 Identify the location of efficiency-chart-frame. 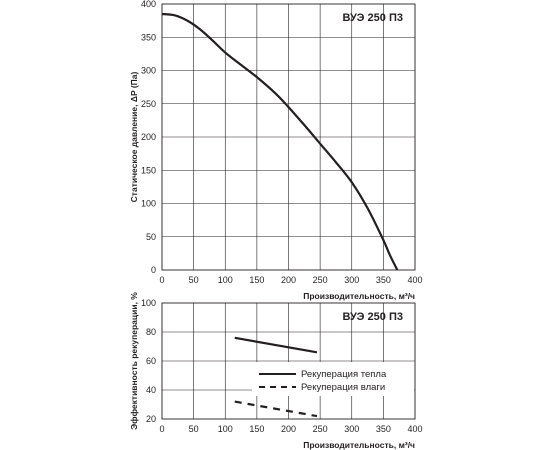
(288, 361).